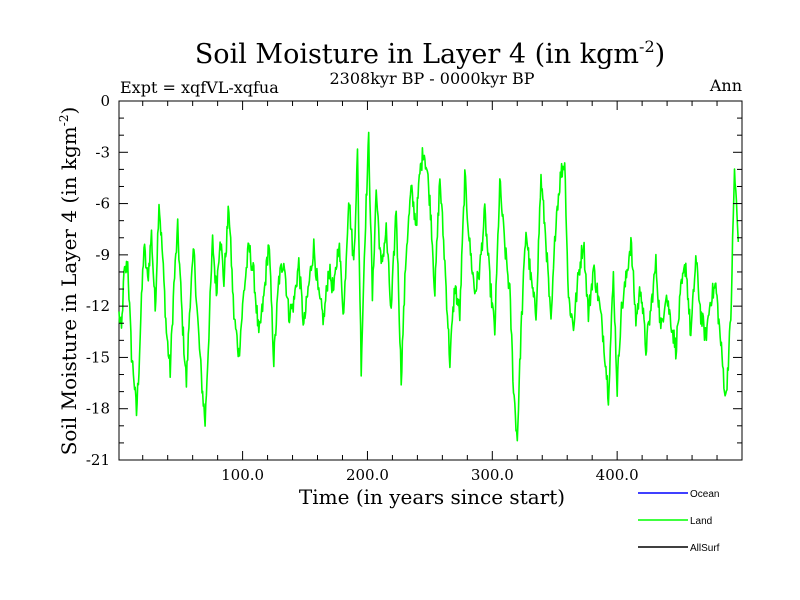  What do you see at coordinates (417, 54) in the screenshot?
I see `chart-title-main: Soil Moisture in Layer 4 (in kgm` at bounding box center [417, 54].